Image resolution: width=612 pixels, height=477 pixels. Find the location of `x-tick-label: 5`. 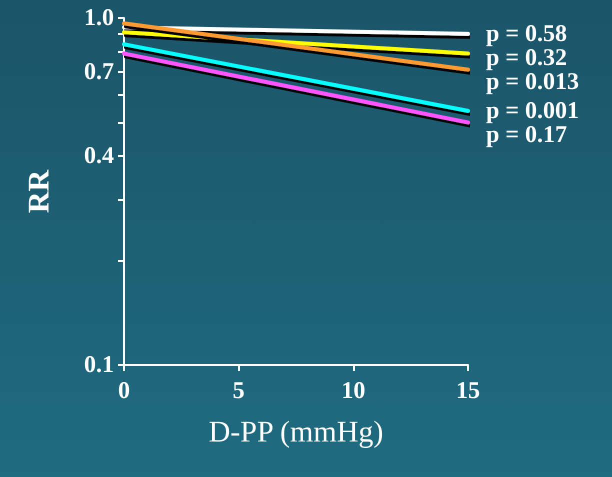

x-tick-label: 5 is located at coordinates (238, 391).